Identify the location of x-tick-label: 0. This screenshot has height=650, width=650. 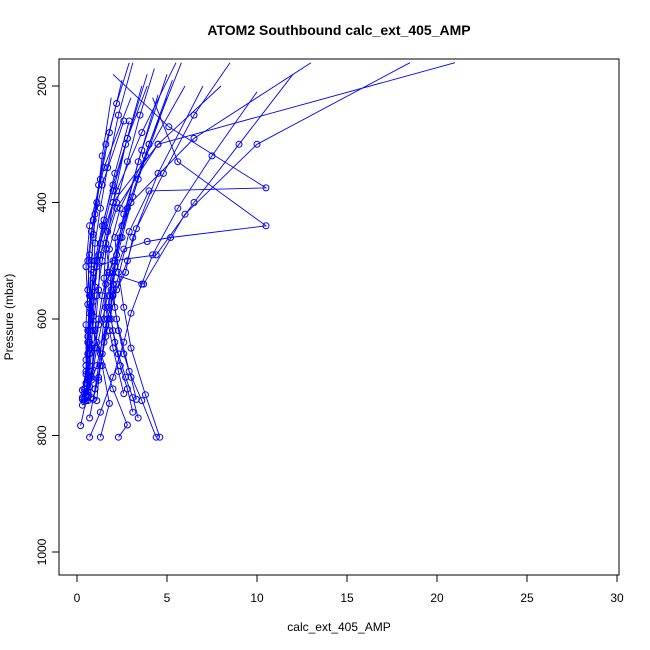
(77, 598).